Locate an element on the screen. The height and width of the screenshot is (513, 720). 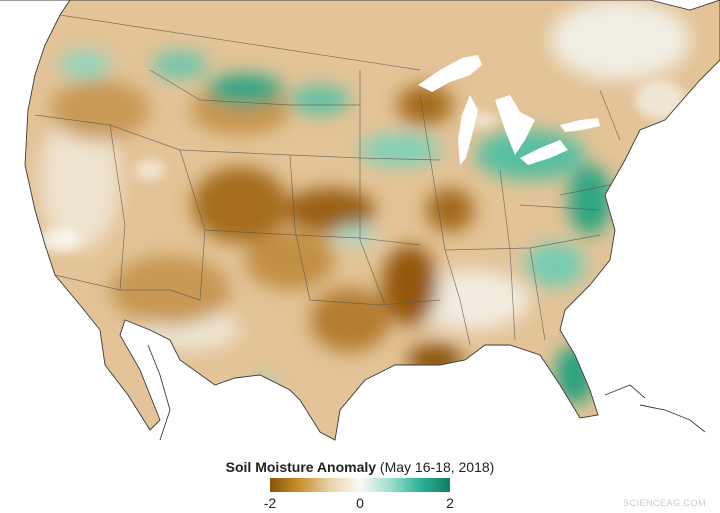
legend-colorbar is located at coordinates (360, 485).